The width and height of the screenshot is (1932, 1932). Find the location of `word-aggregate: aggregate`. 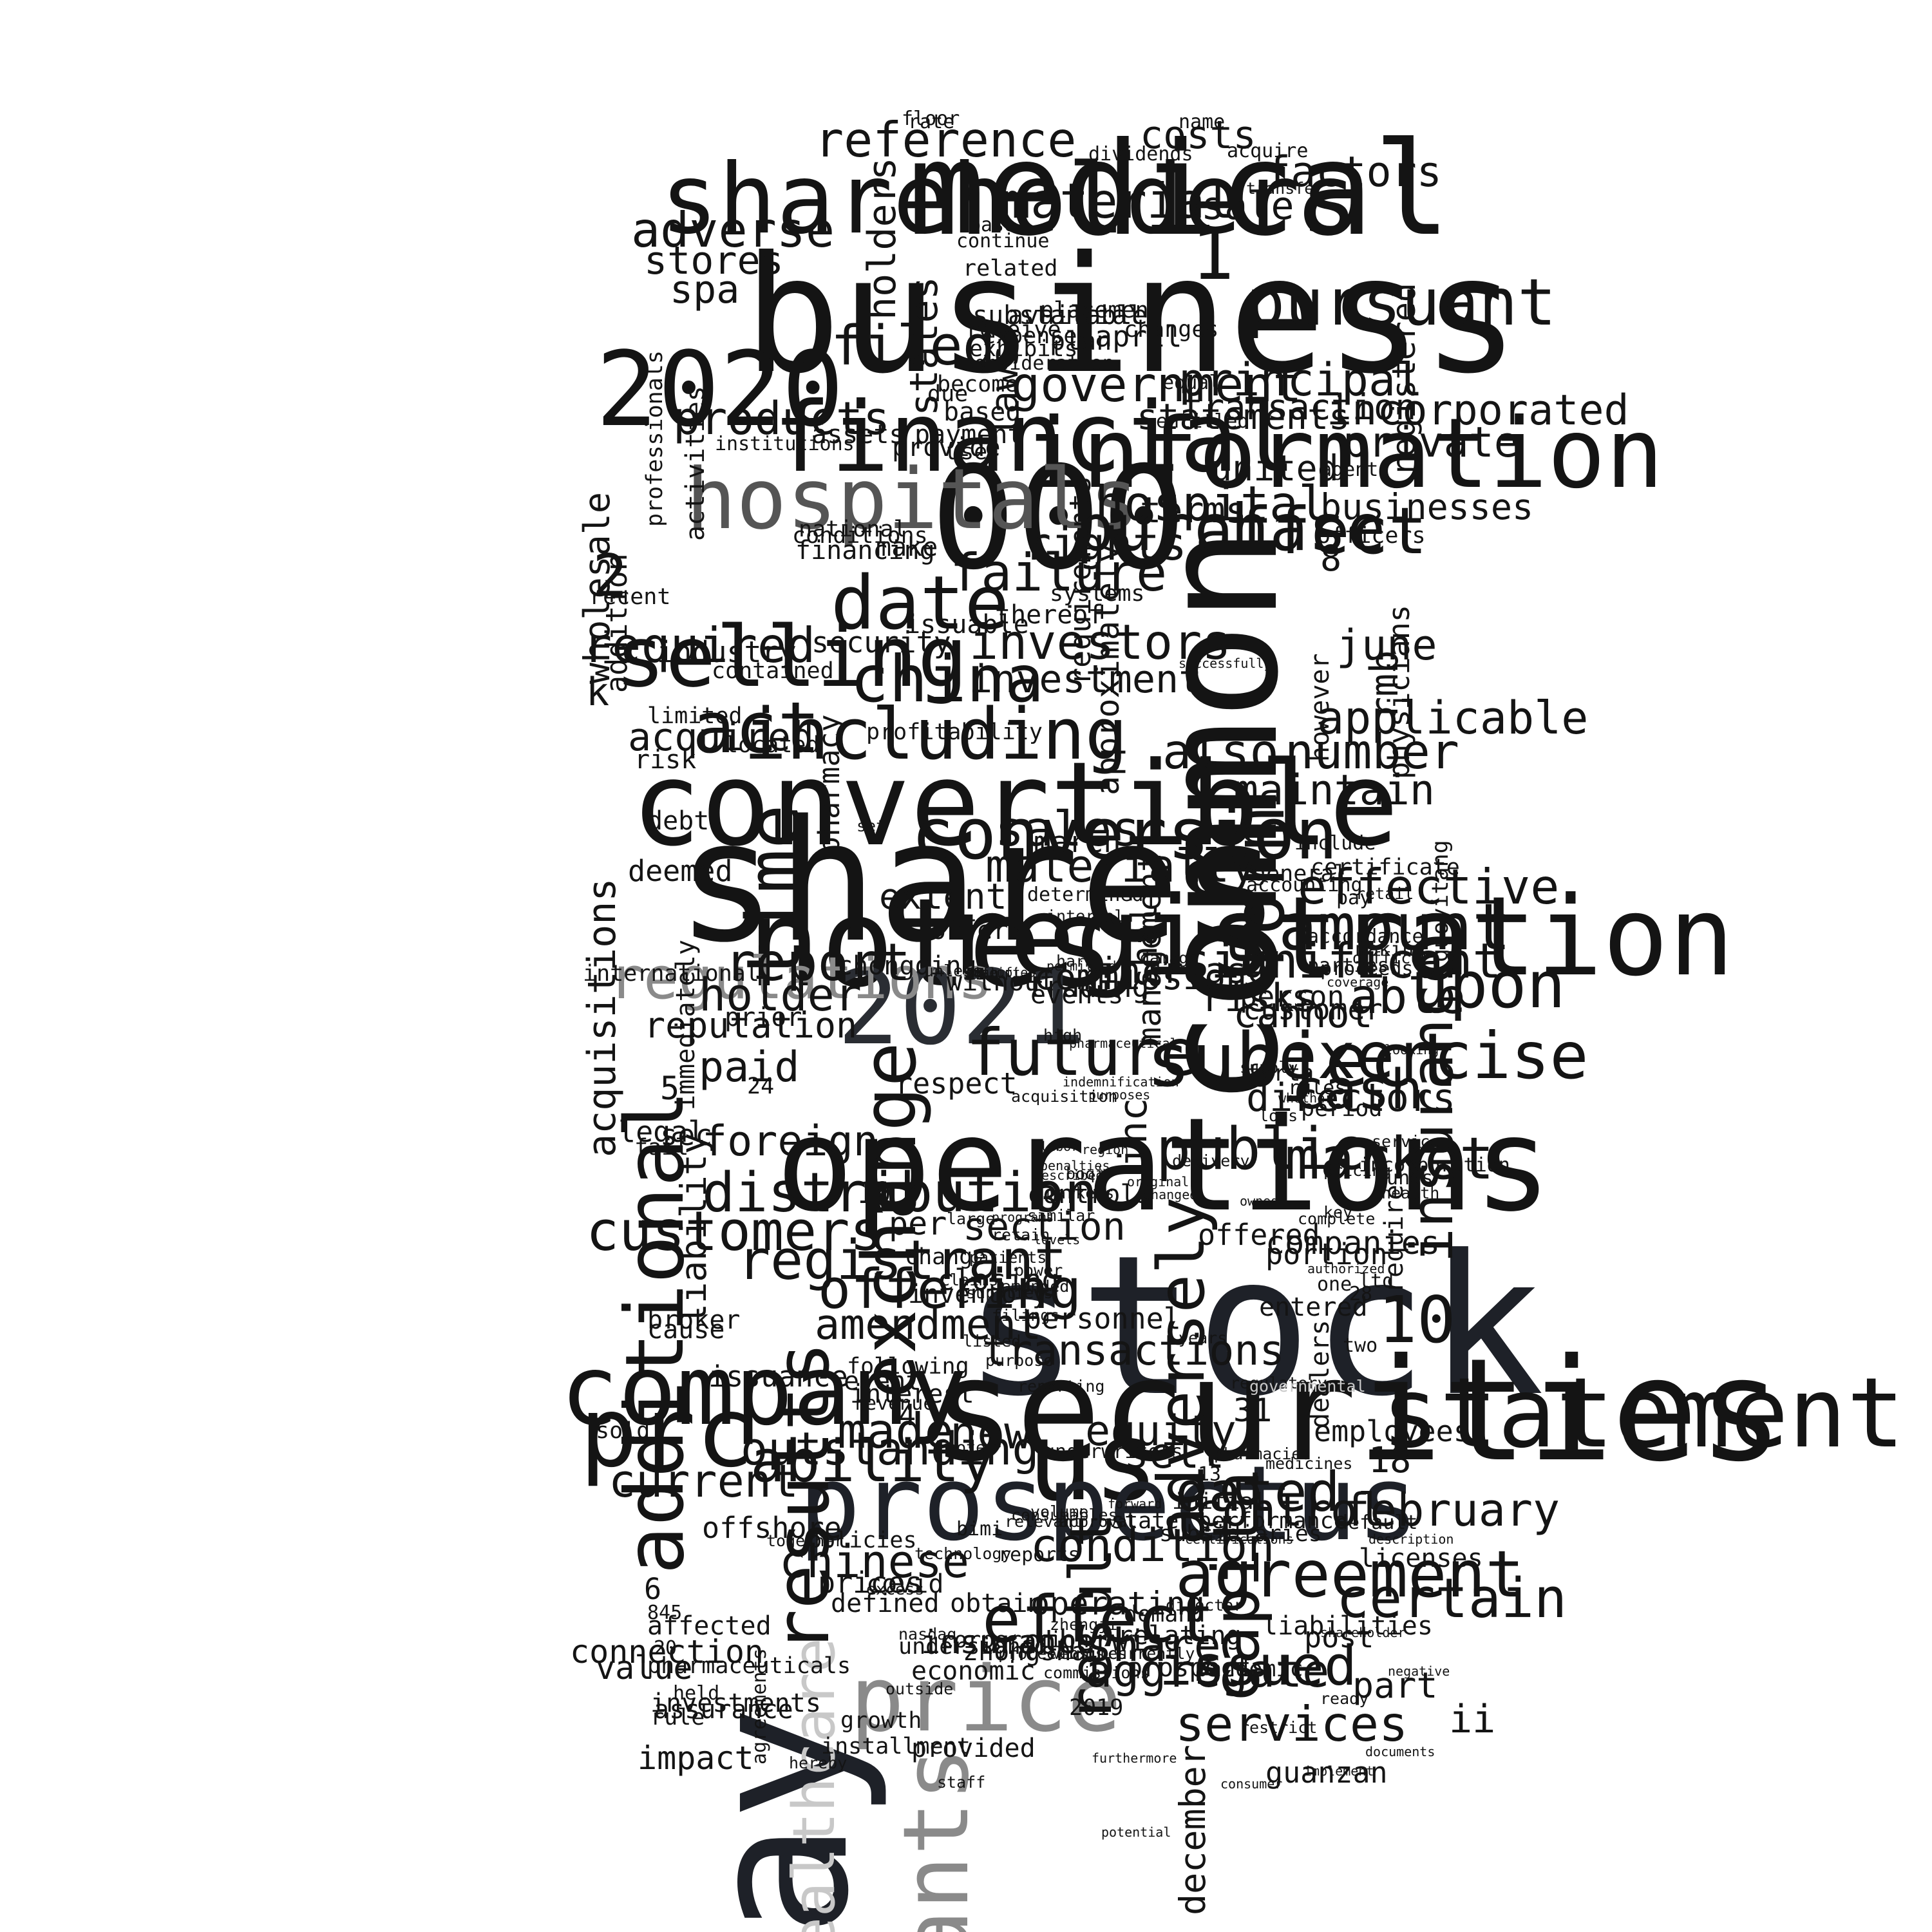

word-aggregate: aggregate is located at coordinates (1207, 1671).